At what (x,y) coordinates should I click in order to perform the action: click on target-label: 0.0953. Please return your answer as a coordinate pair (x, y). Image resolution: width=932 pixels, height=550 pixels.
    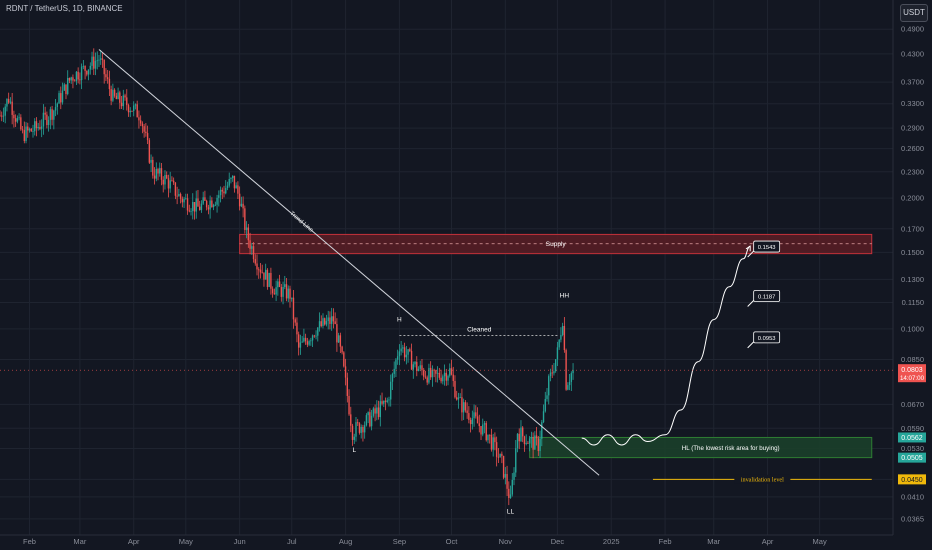
    Looking at the image, I should click on (767, 339).